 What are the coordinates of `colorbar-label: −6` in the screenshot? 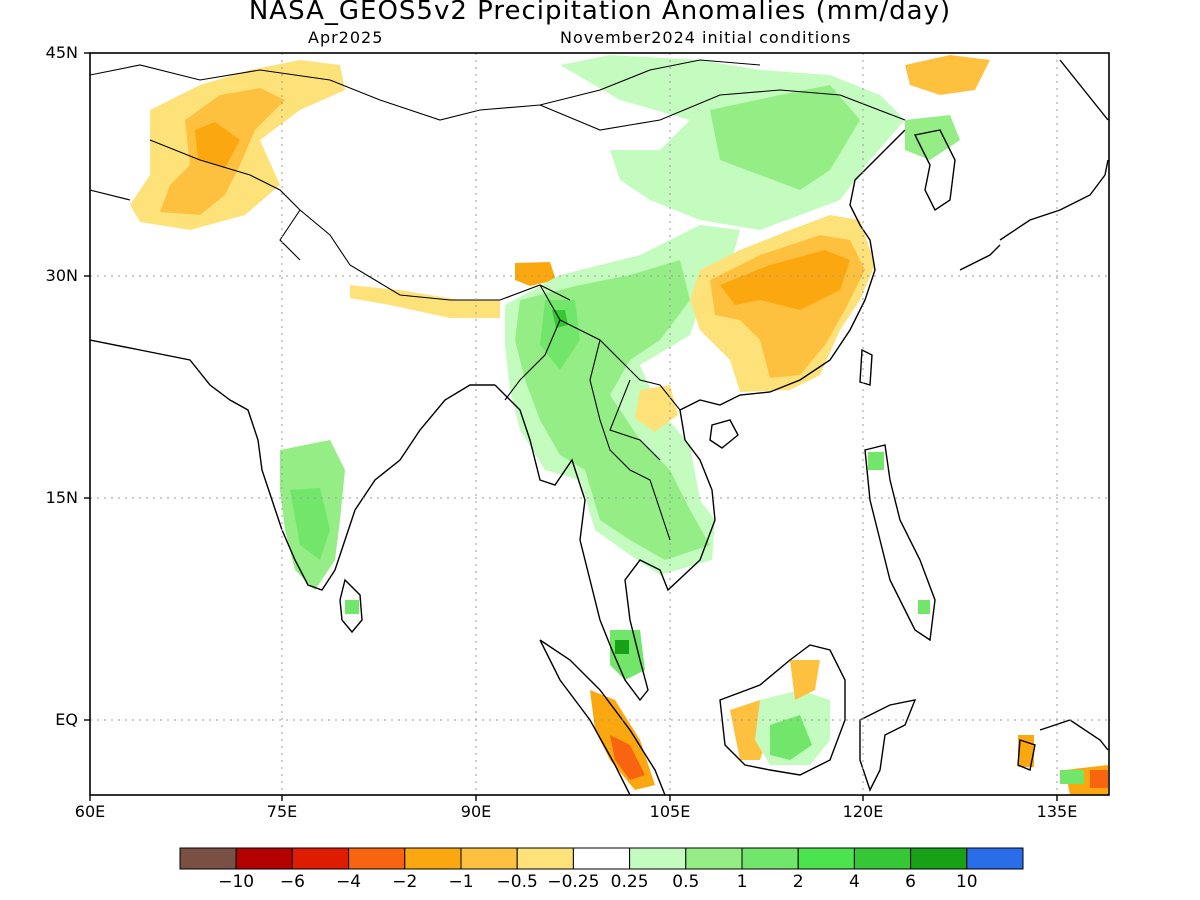 It's located at (292, 882).